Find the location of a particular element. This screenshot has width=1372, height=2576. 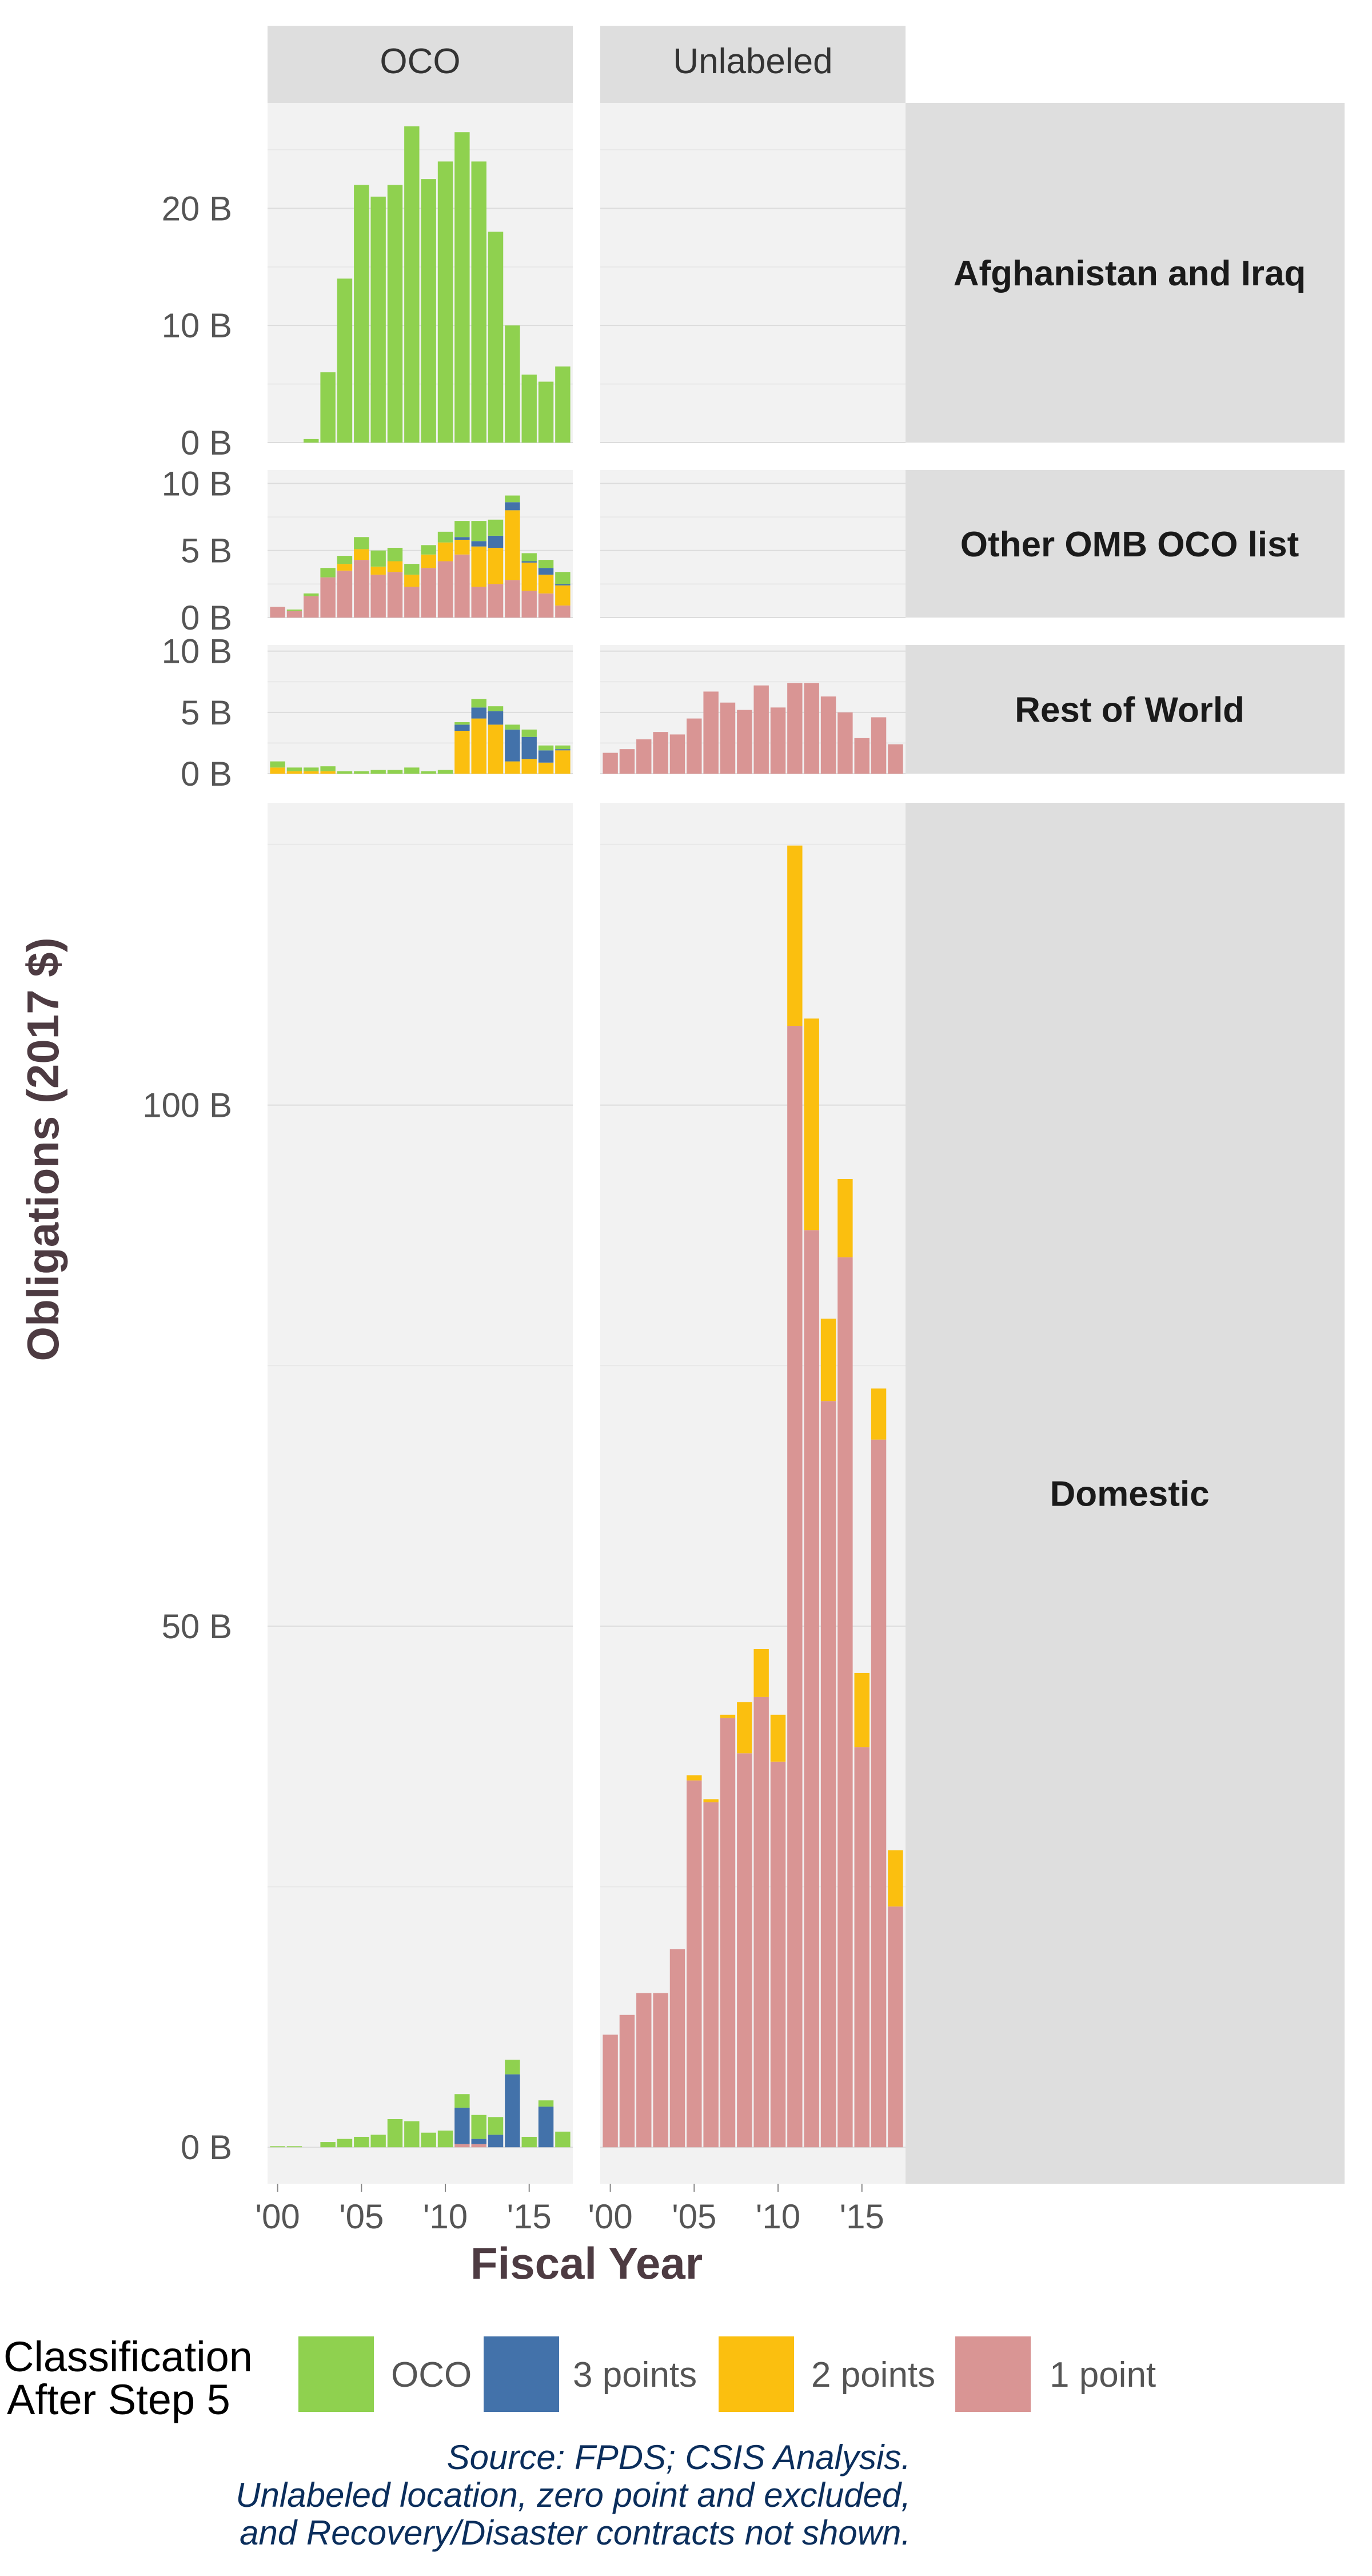

x-tick-label: '05 is located at coordinates (694, 2216).